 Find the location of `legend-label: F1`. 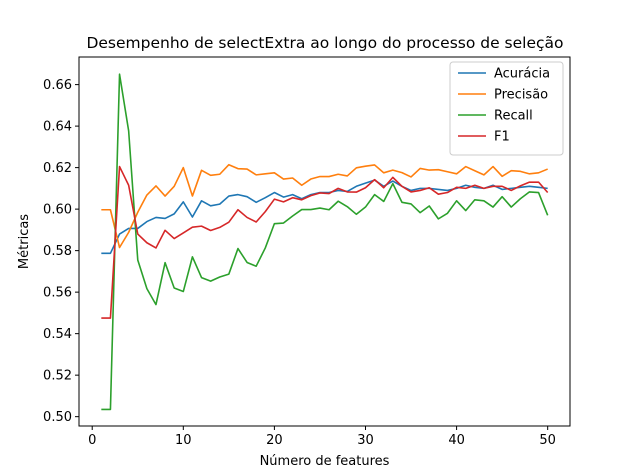

legend-label: F1 is located at coordinates (502, 137).